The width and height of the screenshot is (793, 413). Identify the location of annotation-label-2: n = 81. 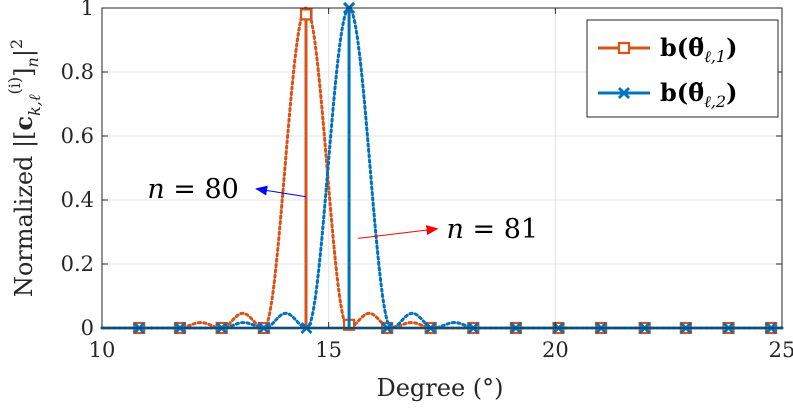
(493, 229).